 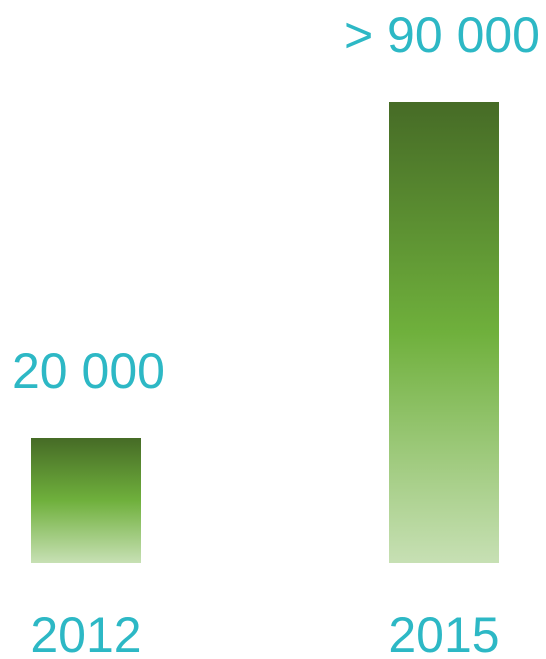 I want to click on category-labels-group: 2012 2015, so click(x=264, y=633).